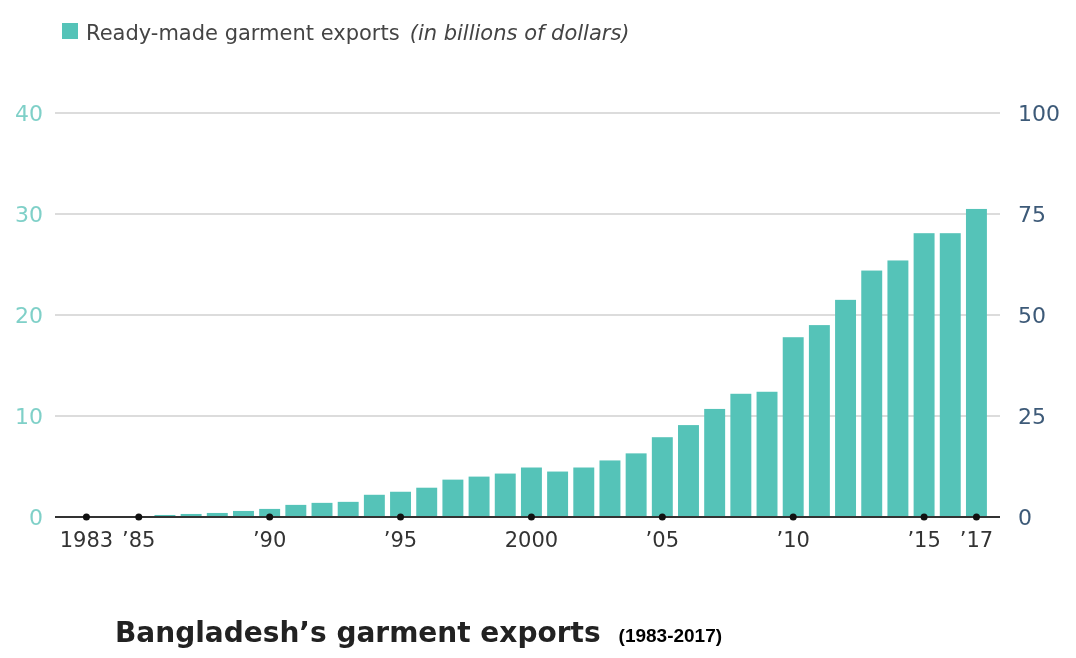 Image resolution: width=1076 pixels, height=658 pixels. What do you see at coordinates (358, 632) in the screenshot?
I see `text: Bangladesh’s garment exports` at bounding box center [358, 632].